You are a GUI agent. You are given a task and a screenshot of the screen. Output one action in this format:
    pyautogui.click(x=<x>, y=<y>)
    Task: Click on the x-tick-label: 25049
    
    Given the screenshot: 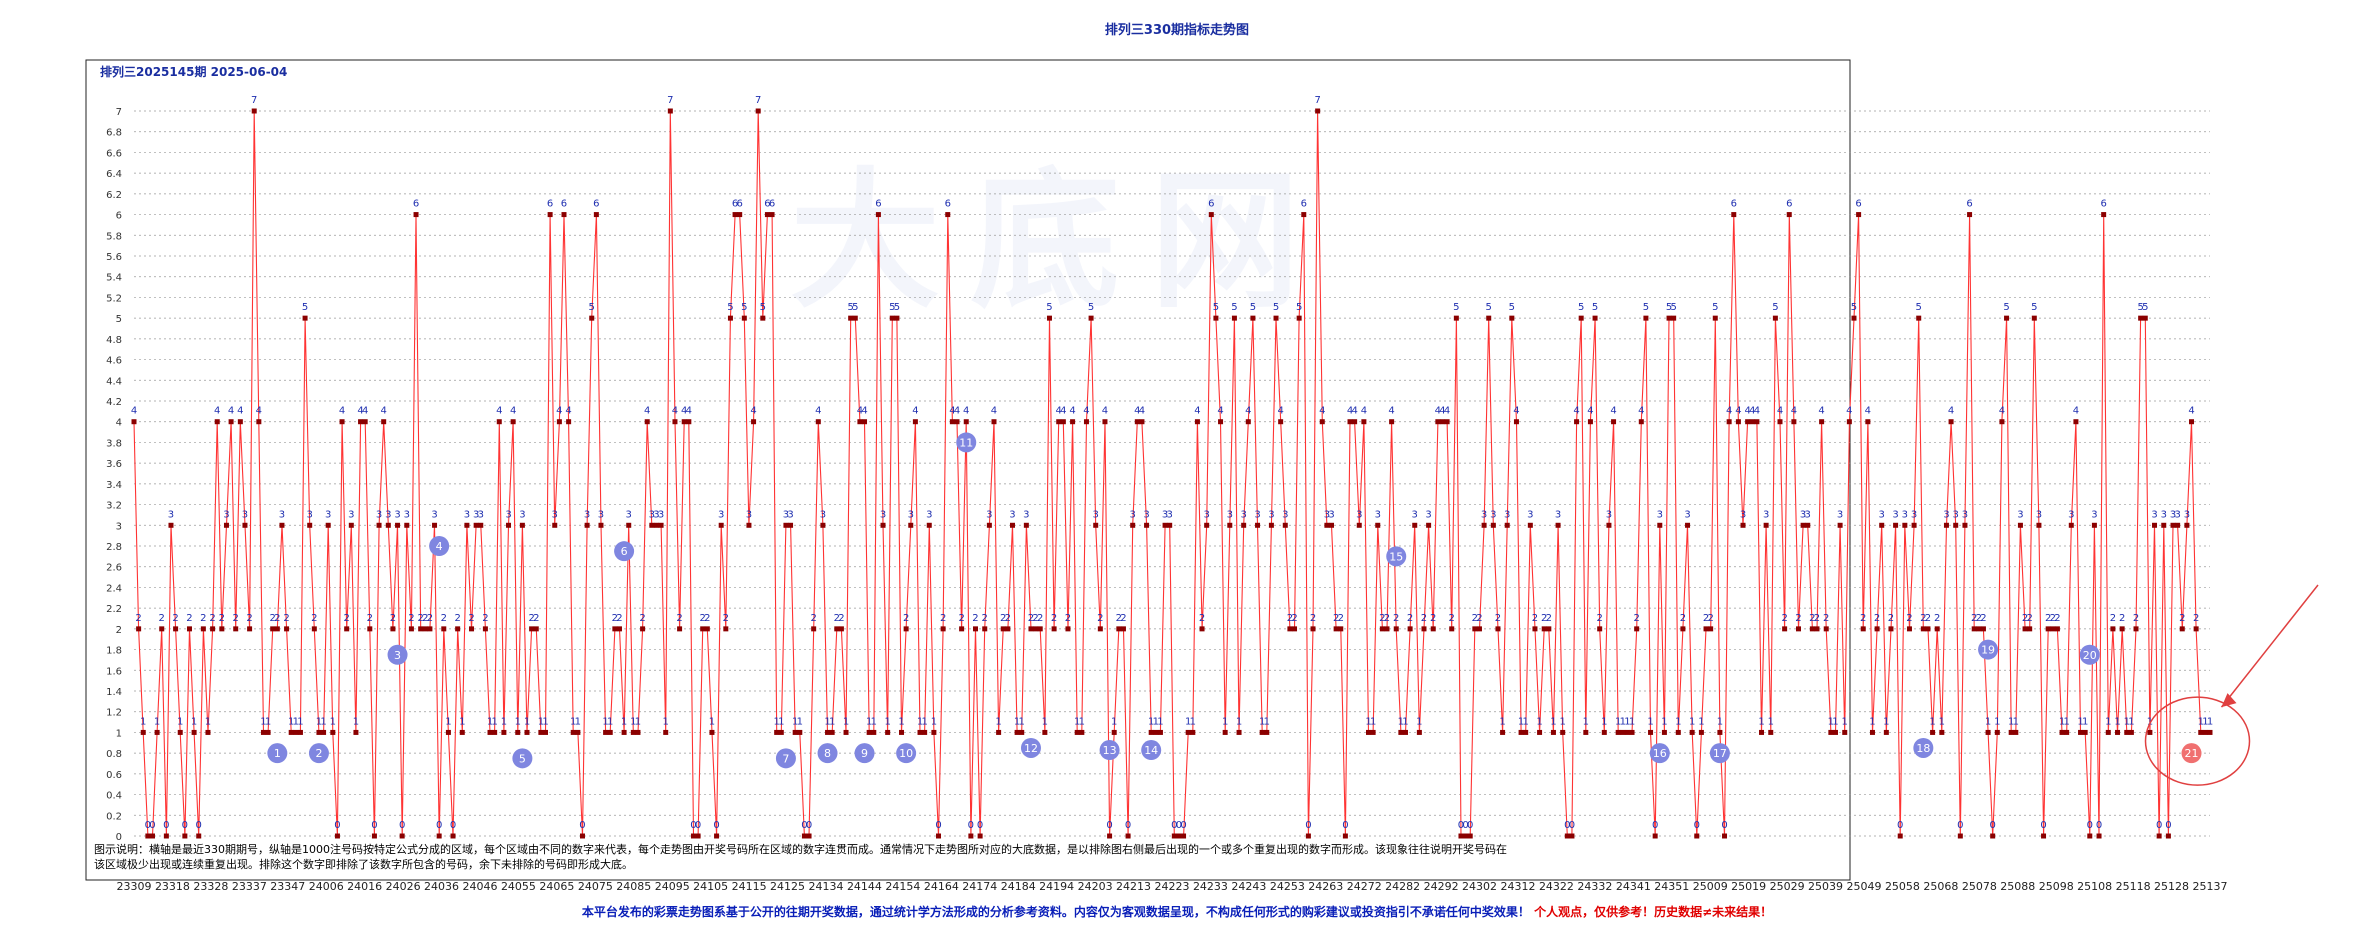 What is the action you would take?
    pyautogui.click(x=1864, y=886)
    